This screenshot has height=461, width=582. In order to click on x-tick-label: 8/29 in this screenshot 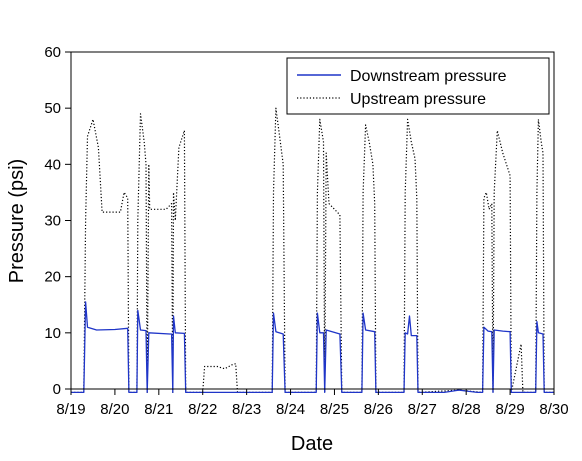, I will do `click(509, 409)`.